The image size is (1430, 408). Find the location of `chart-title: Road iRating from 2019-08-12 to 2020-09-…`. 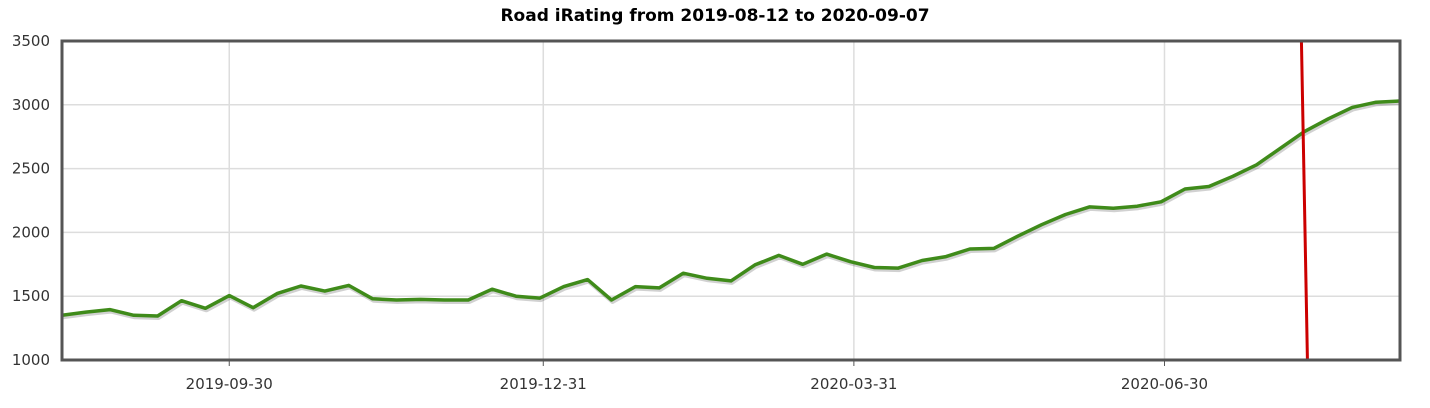

chart-title: Road iRating from 2019-08-12 to 2020-09-… is located at coordinates (715, 16).